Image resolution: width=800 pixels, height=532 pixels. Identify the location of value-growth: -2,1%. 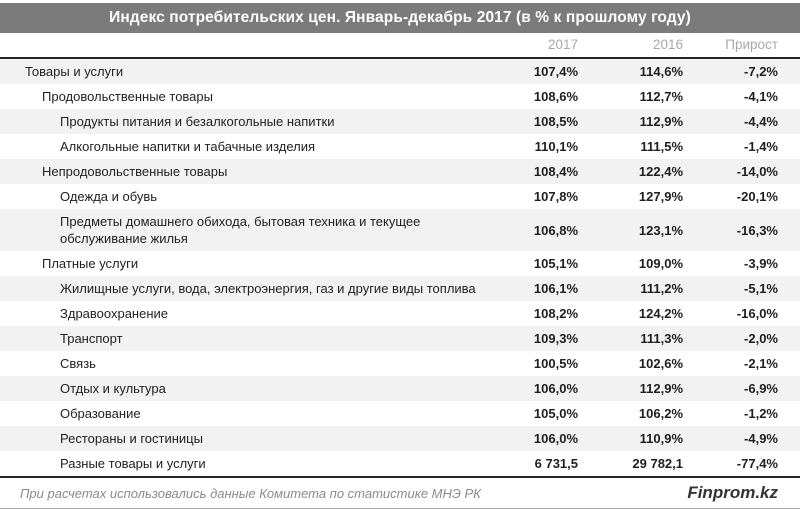
(761, 363).